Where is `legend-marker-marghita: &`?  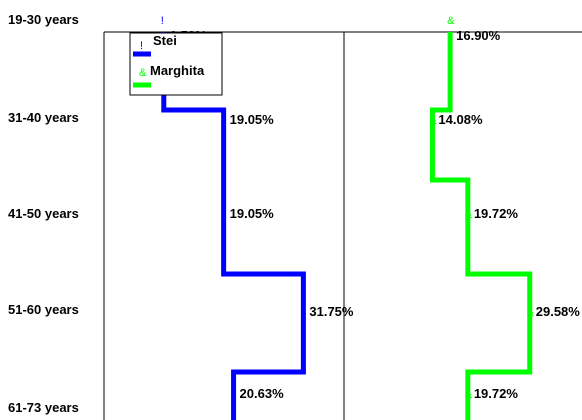 legend-marker-marghita: & is located at coordinates (143, 73).